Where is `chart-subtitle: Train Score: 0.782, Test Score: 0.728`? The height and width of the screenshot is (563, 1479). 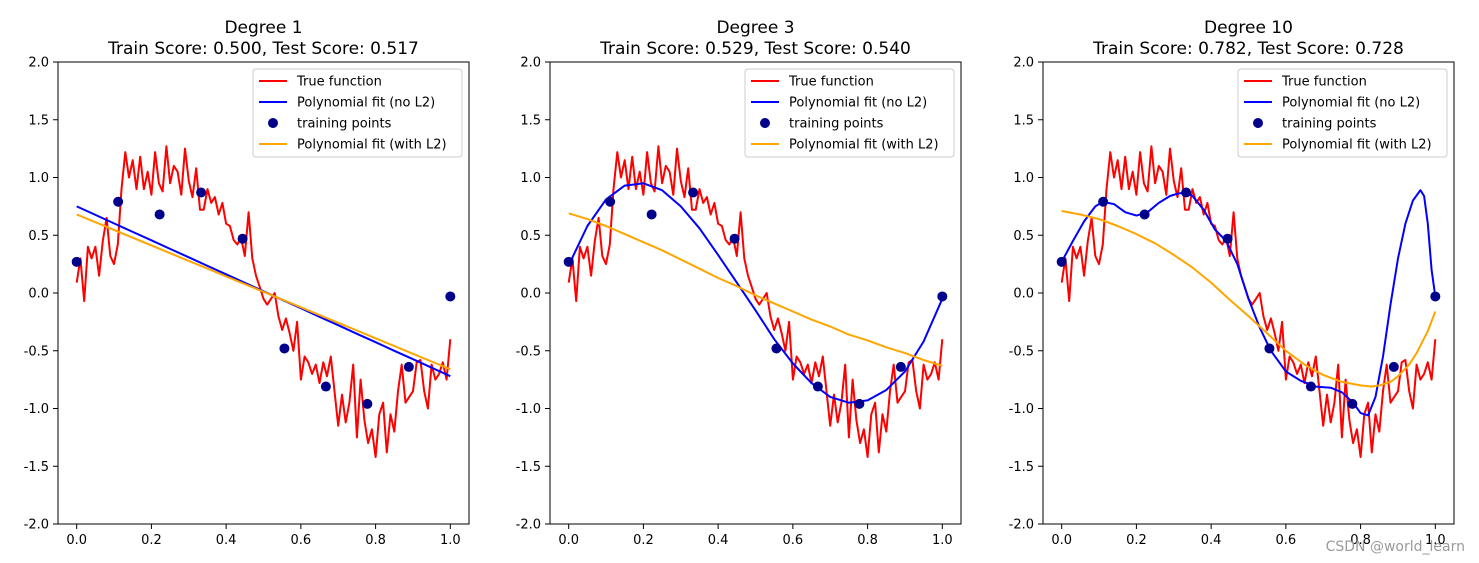 chart-subtitle: Train Score: 0.782, Test Score: 0.728 is located at coordinates (1248, 49).